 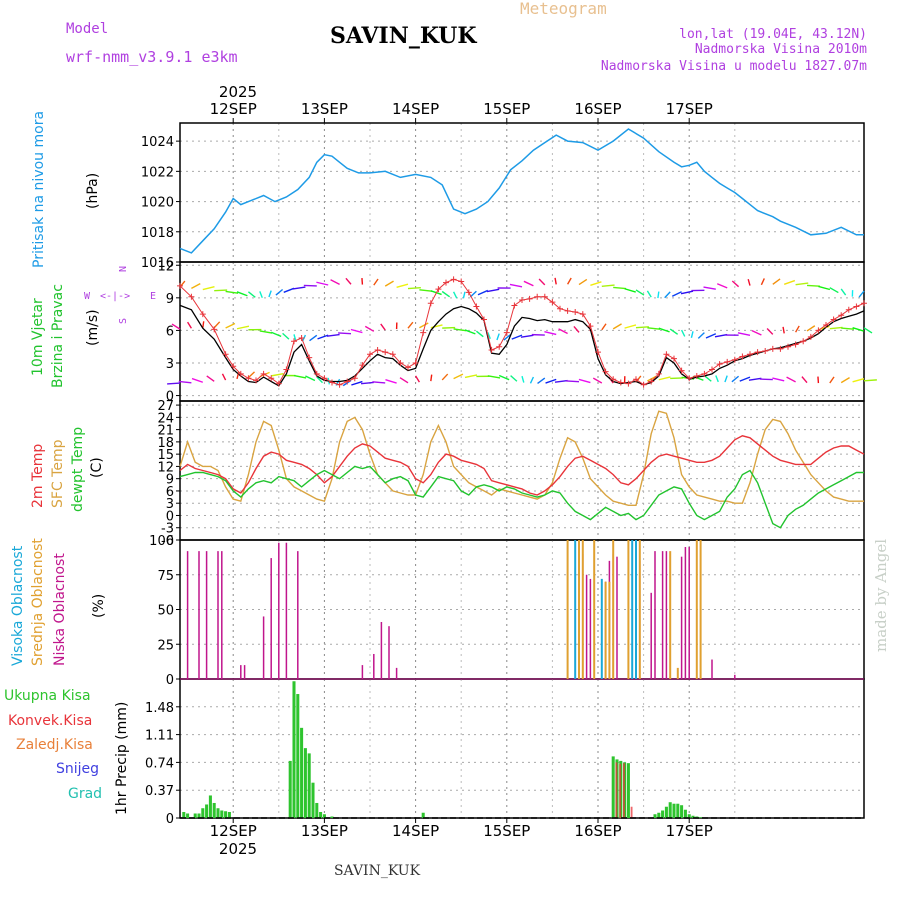 What do you see at coordinates (597, 831) in the screenshot?
I see `day-label-bottom: 16SEP` at bounding box center [597, 831].